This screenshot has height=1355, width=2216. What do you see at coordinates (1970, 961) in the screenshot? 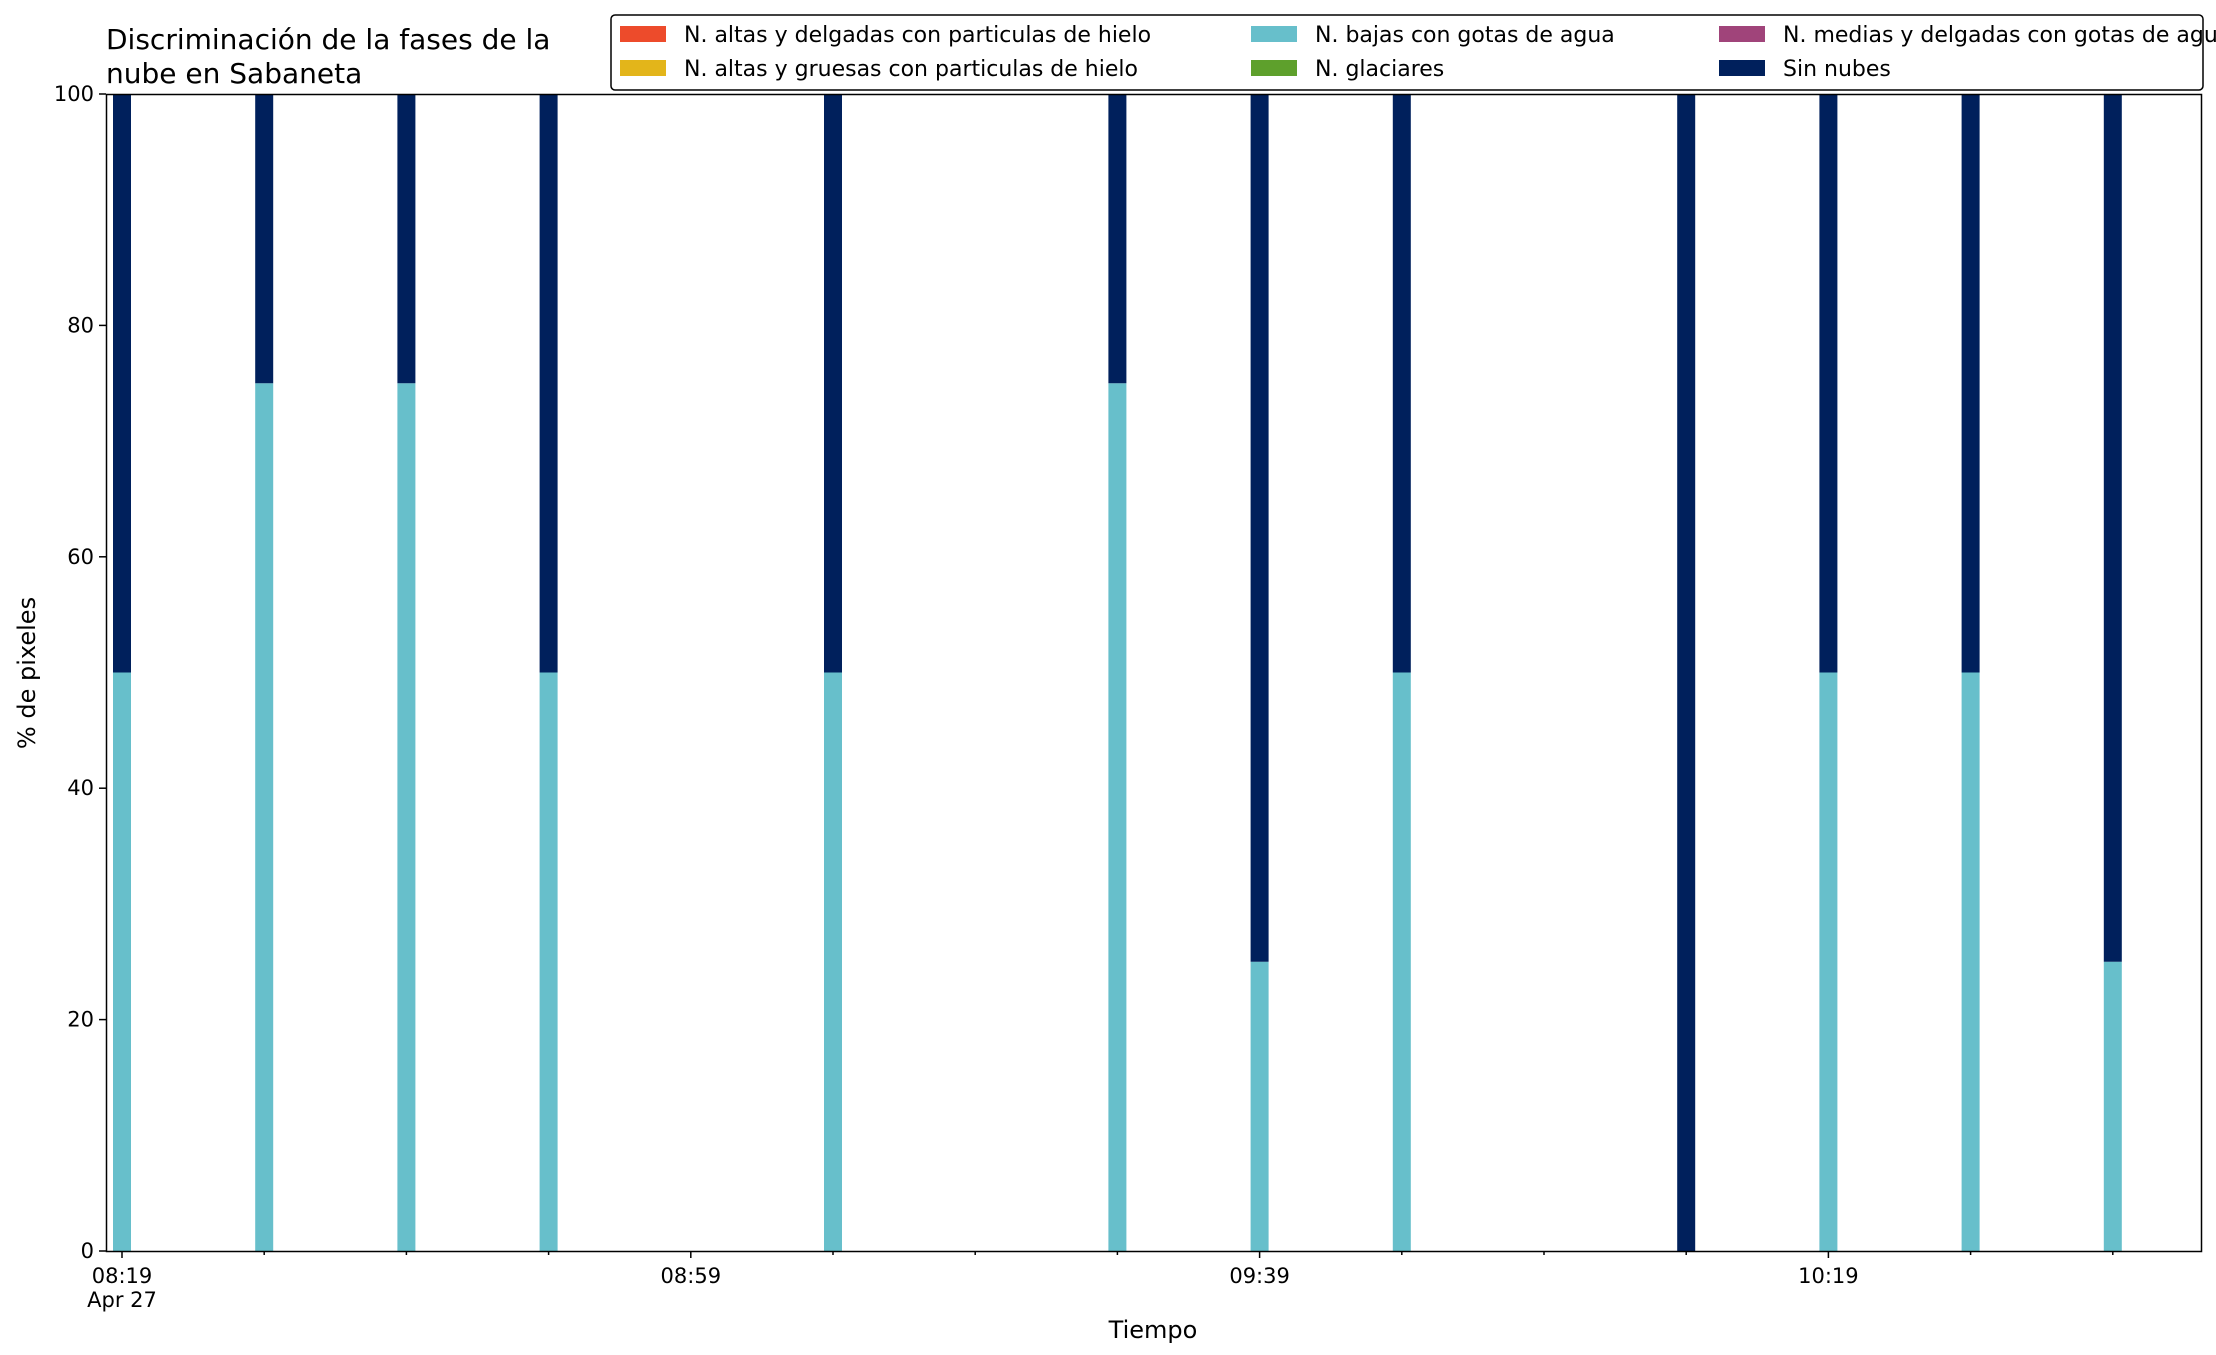
I see `bar-1029-bajas_agua` at bounding box center [1970, 961].